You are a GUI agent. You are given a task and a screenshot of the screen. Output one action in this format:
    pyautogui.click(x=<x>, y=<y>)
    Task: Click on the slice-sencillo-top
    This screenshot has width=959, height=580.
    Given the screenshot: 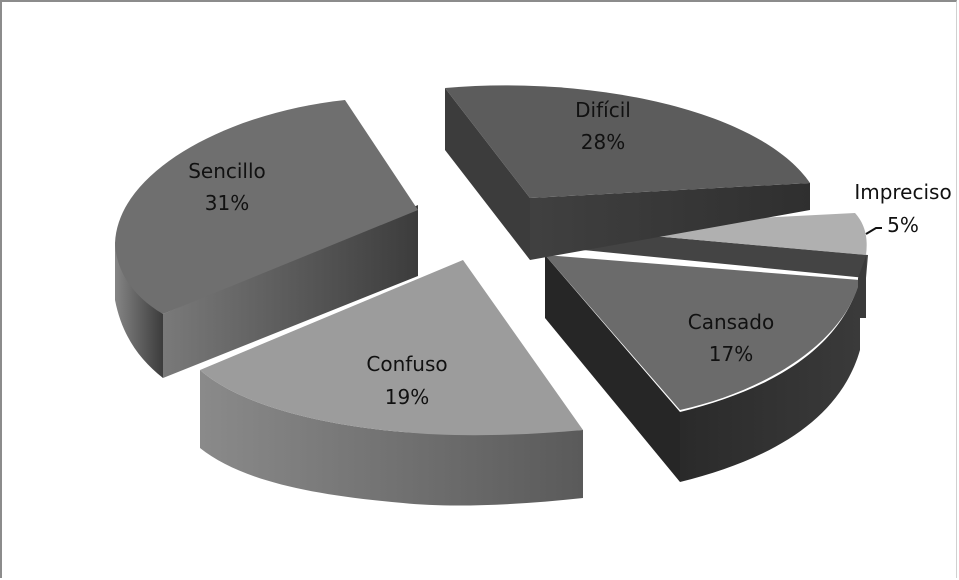 What is the action you would take?
    pyautogui.click(x=266, y=207)
    